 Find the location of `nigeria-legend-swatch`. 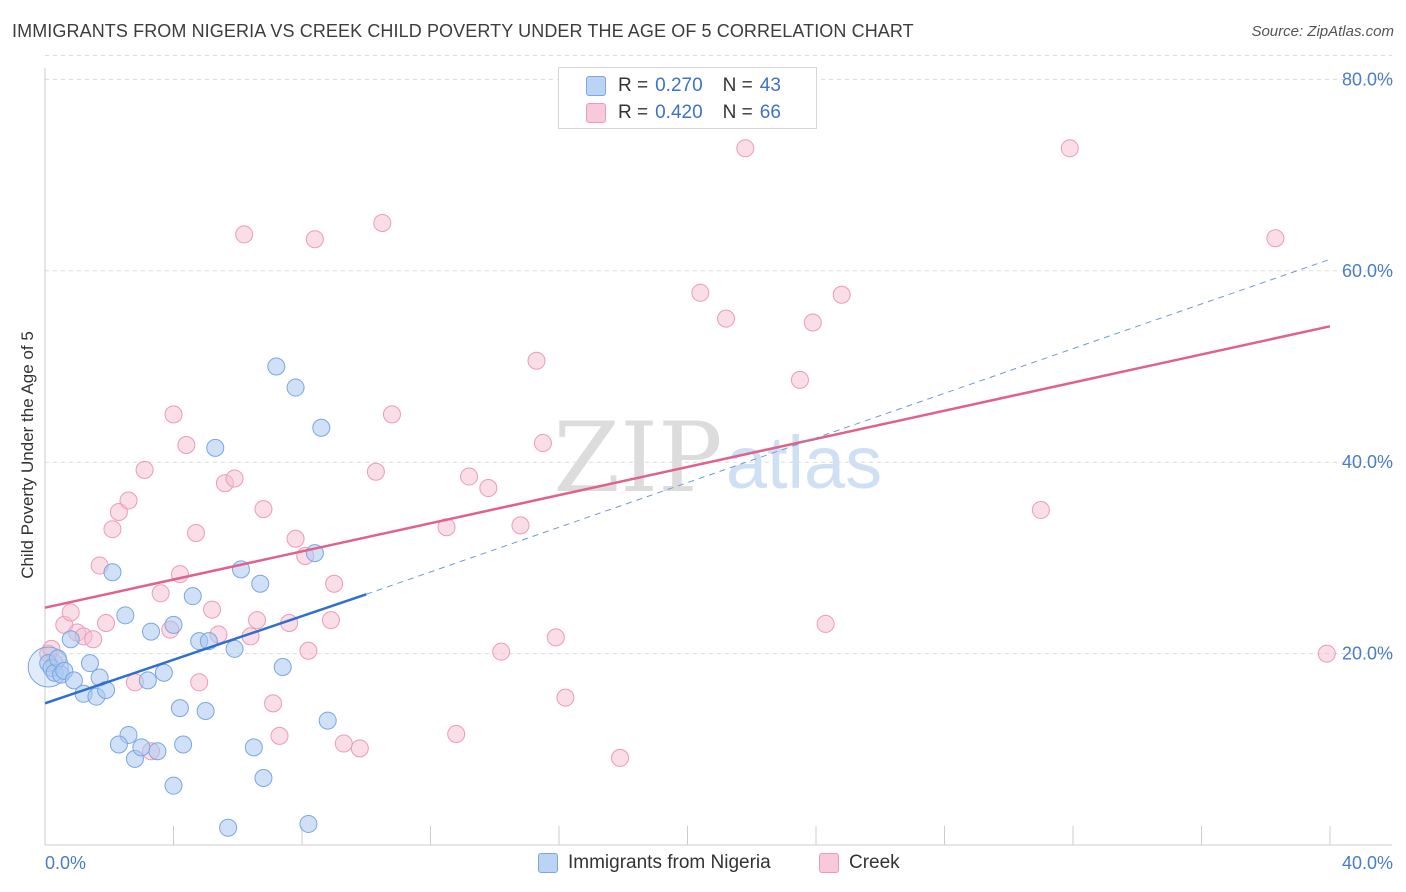

nigeria-legend-swatch is located at coordinates (548, 863).